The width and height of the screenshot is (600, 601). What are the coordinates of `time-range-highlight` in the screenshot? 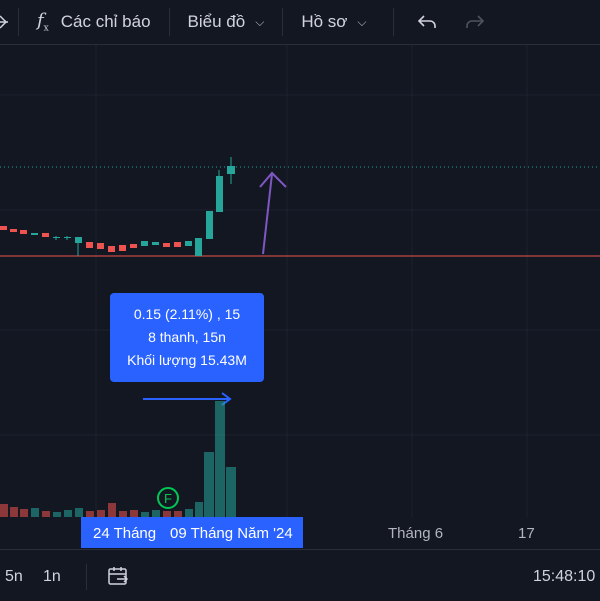 It's located at (192, 532).